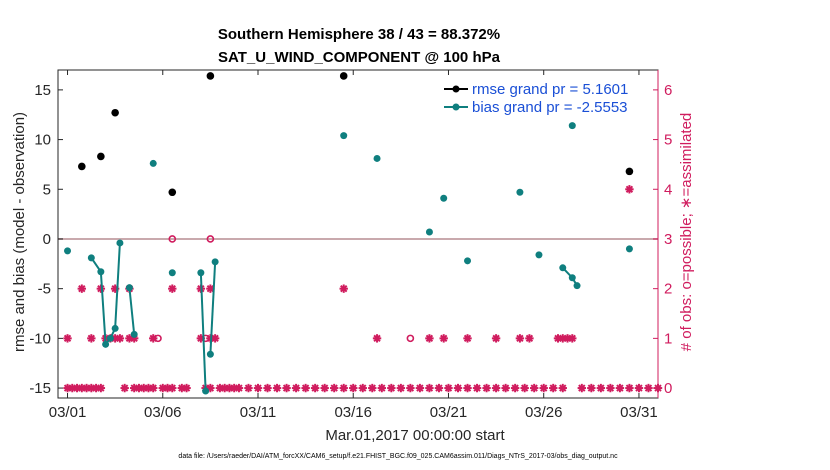 This screenshot has width=830, height=470. Describe the element at coordinates (668, 189) in the screenshot. I see `y-right-tick-label: 4` at that location.